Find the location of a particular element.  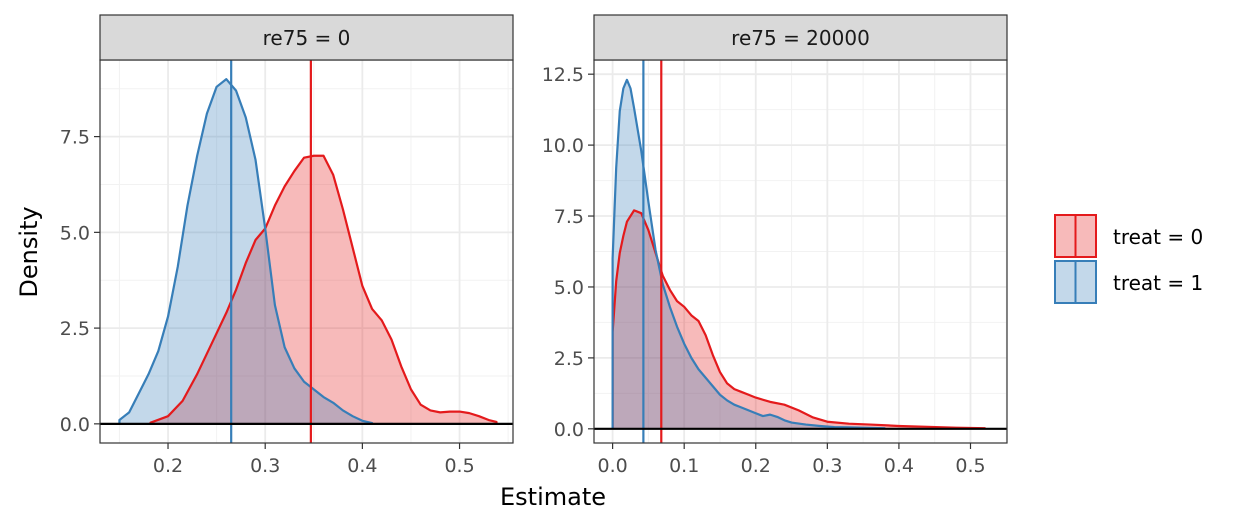

legend-label-treat-1: treat = 1 is located at coordinates (1158, 283).